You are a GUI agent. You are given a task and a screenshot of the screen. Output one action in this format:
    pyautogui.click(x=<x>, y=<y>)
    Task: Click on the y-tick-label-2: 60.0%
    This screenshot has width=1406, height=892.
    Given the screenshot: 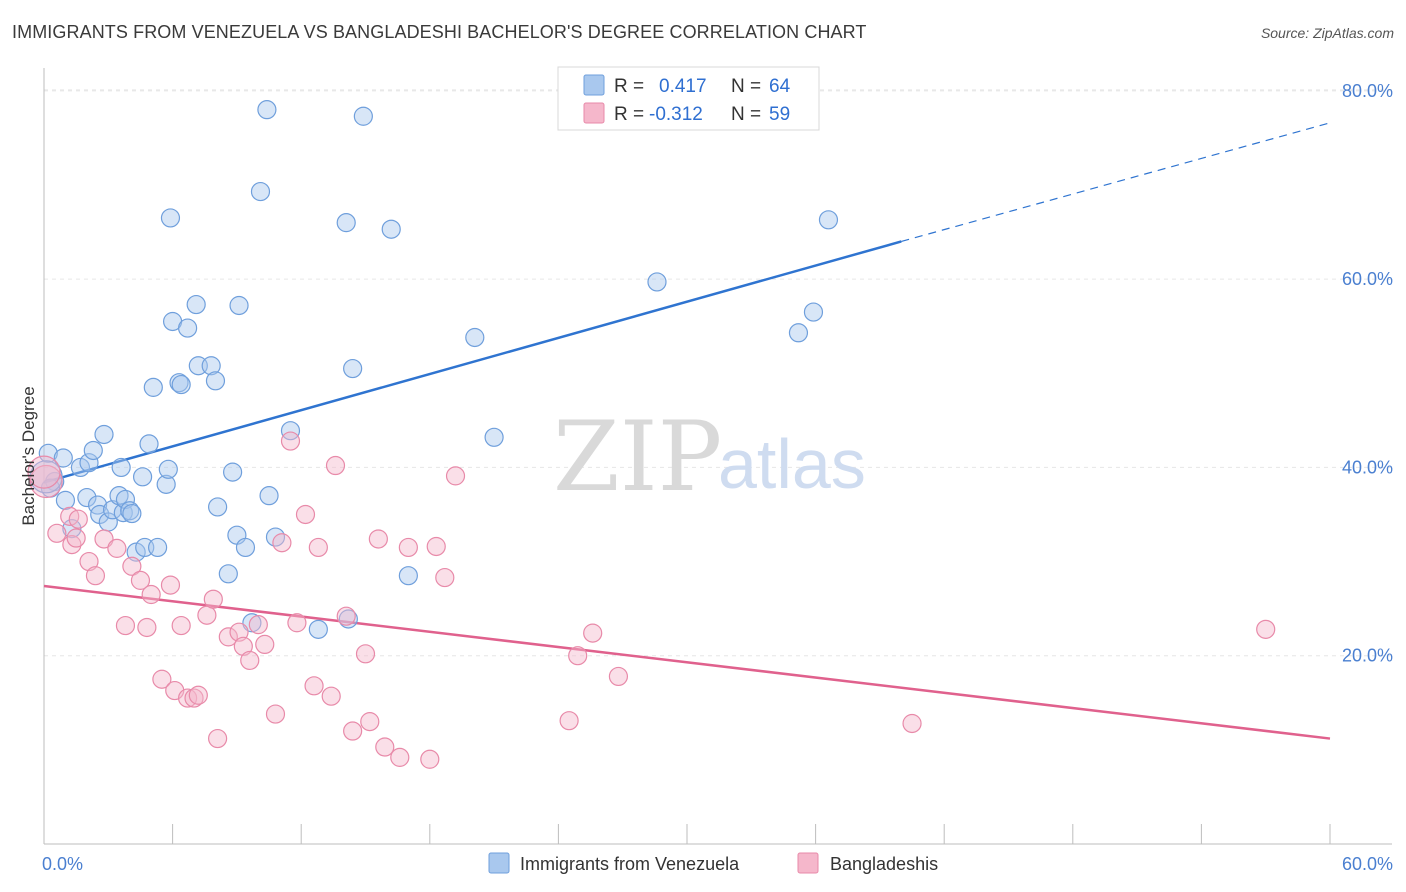 What is the action you would take?
    pyautogui.click(x=1367, y=279)
    